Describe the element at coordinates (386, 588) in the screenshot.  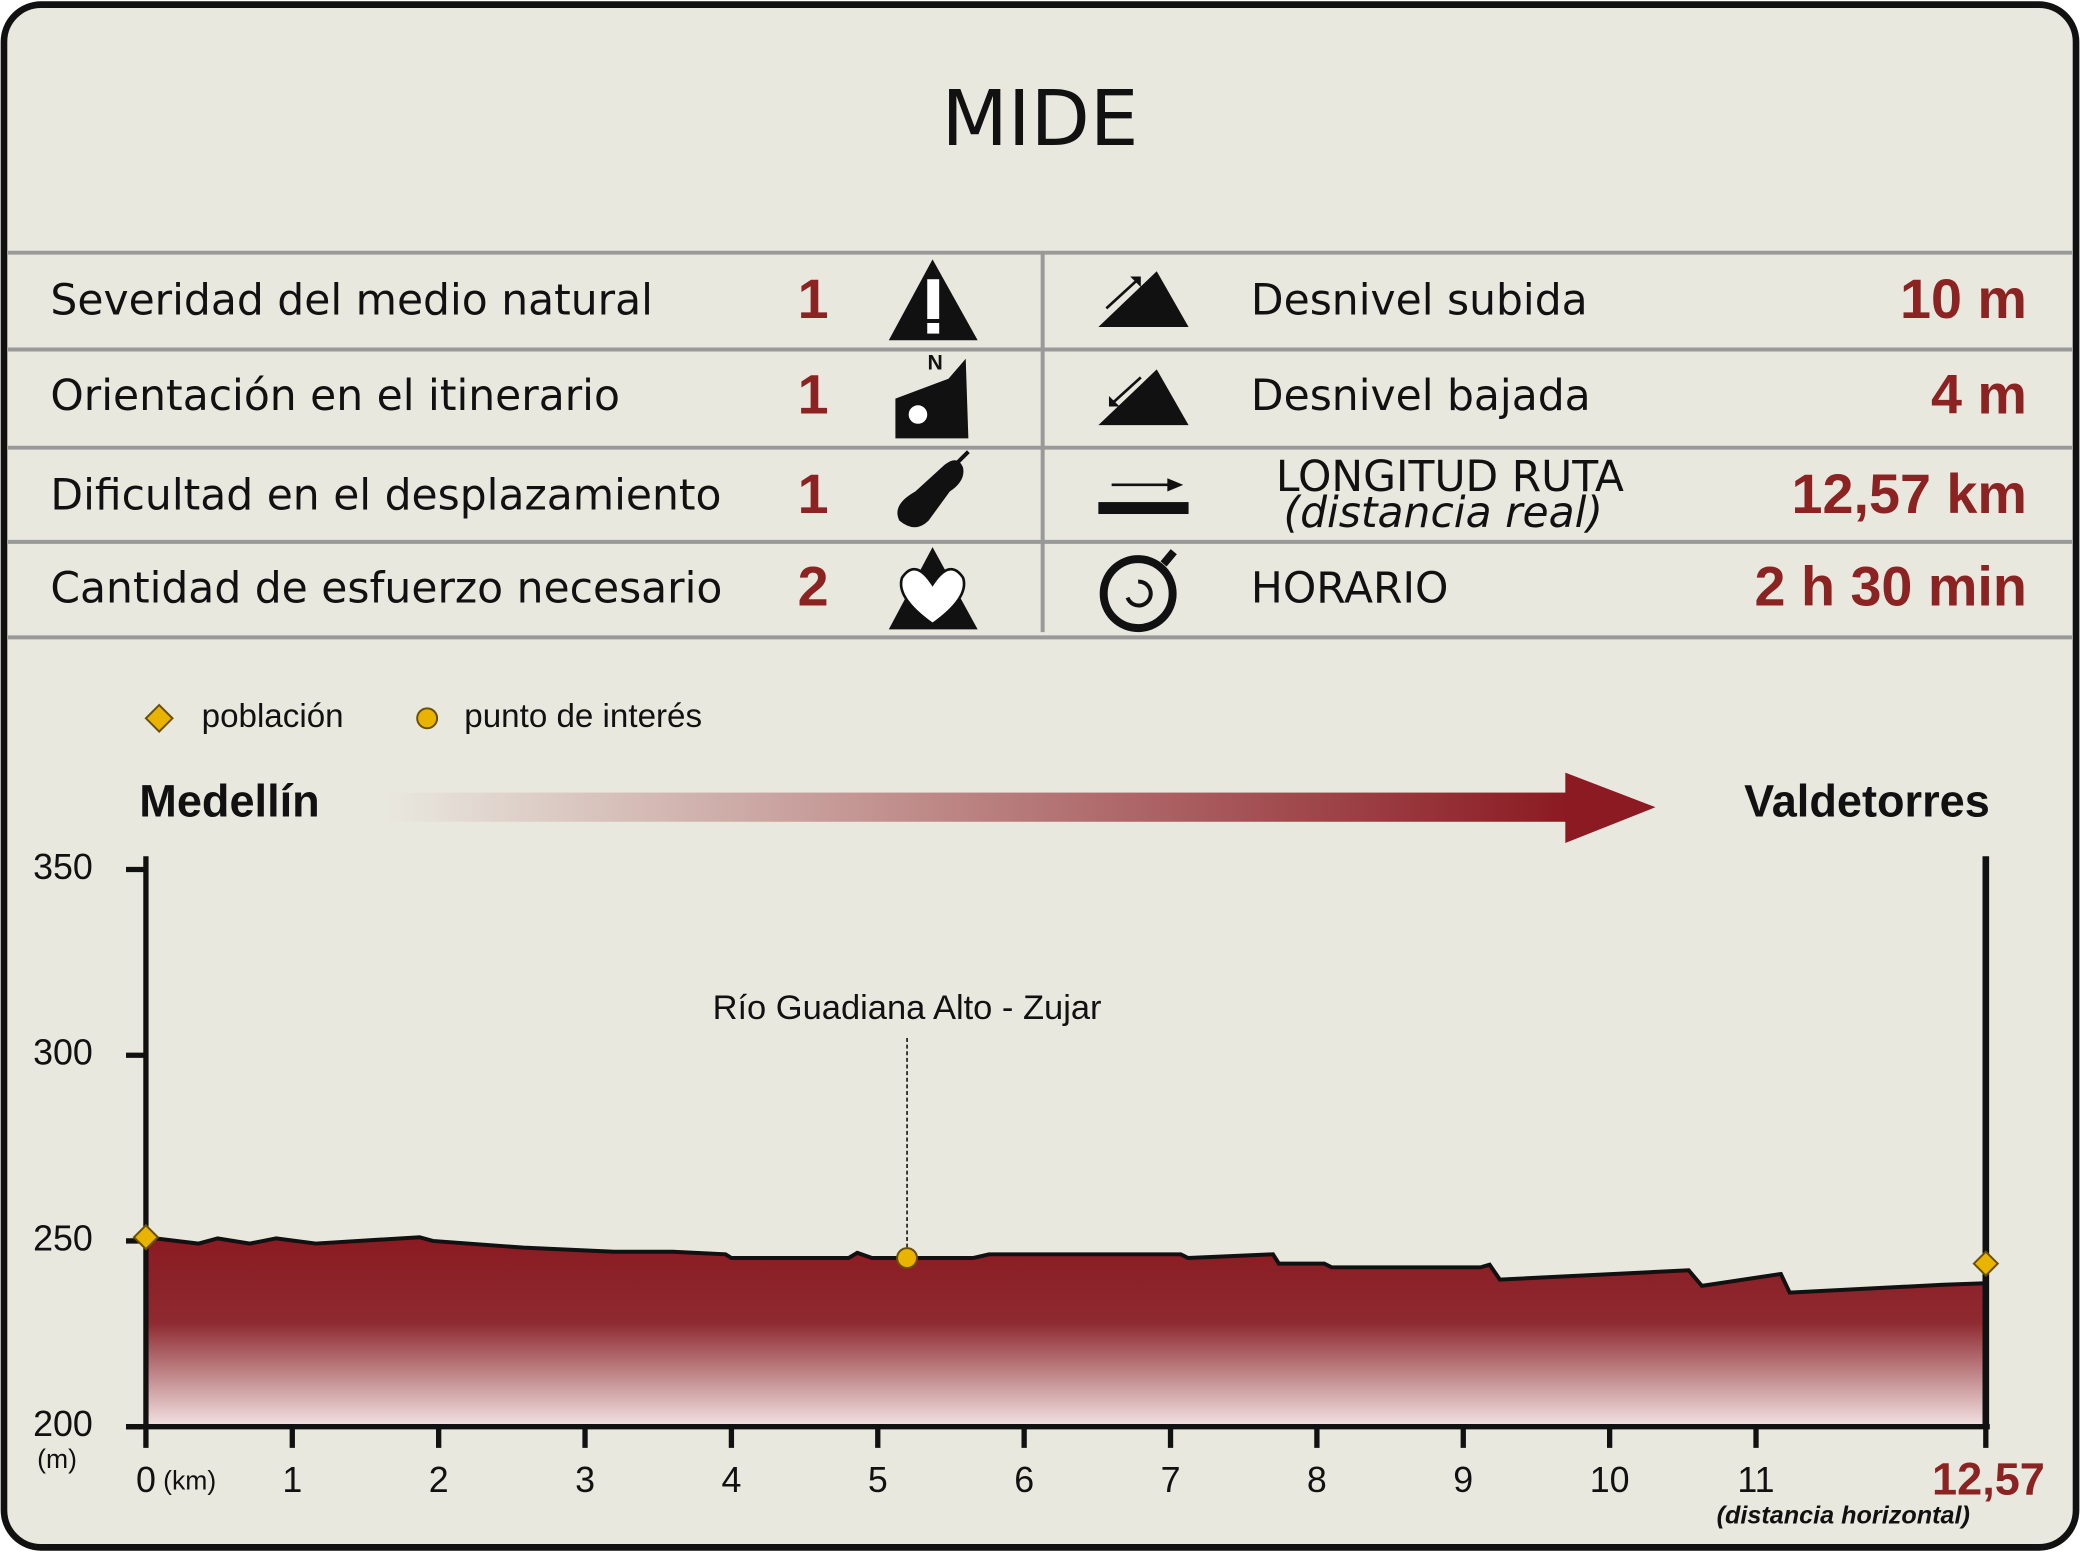
I see `criterion-label: Cantidad de esfuerzo necesario` at that location.